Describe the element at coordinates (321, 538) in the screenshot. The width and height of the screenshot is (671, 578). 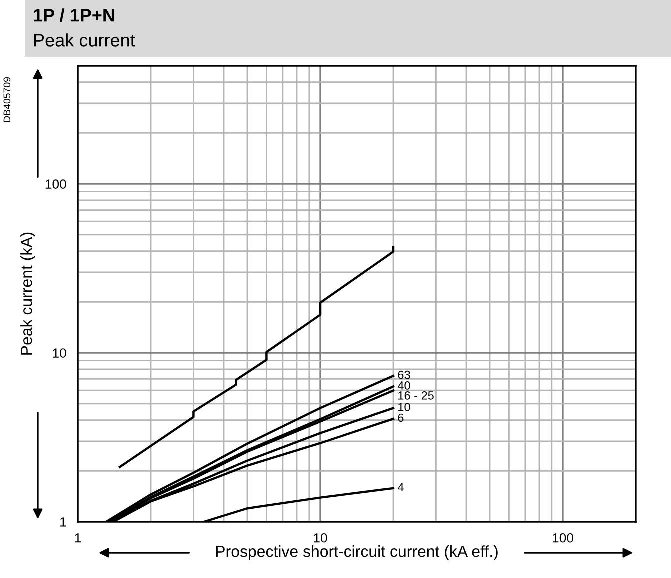
I see `x-tick-label: 10` at that location.